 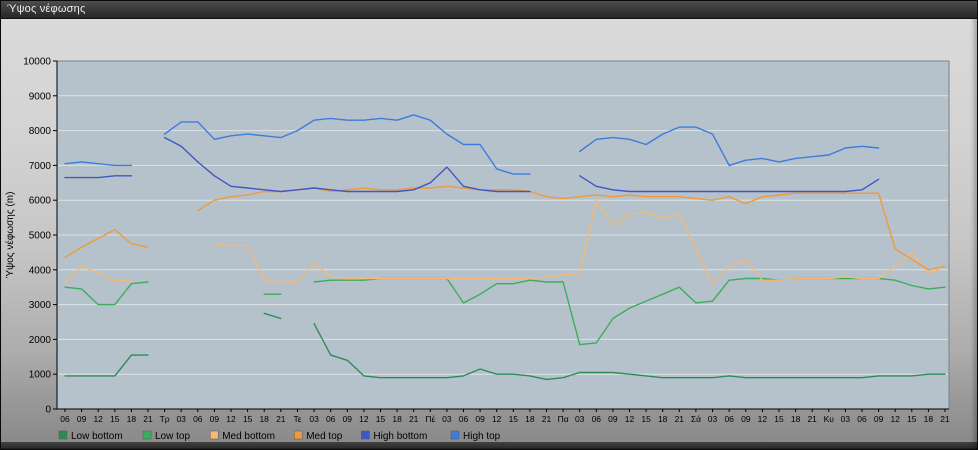 I want to click on x-tick-label: Πα, so click(x=563, y=419).